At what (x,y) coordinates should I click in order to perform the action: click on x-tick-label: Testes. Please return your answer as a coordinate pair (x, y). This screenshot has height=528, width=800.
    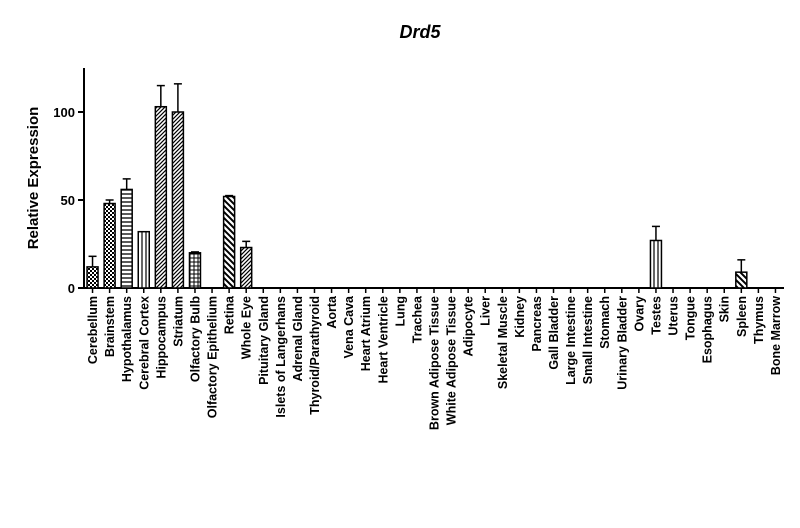
    Looking at the image, I should click on (656, 315).